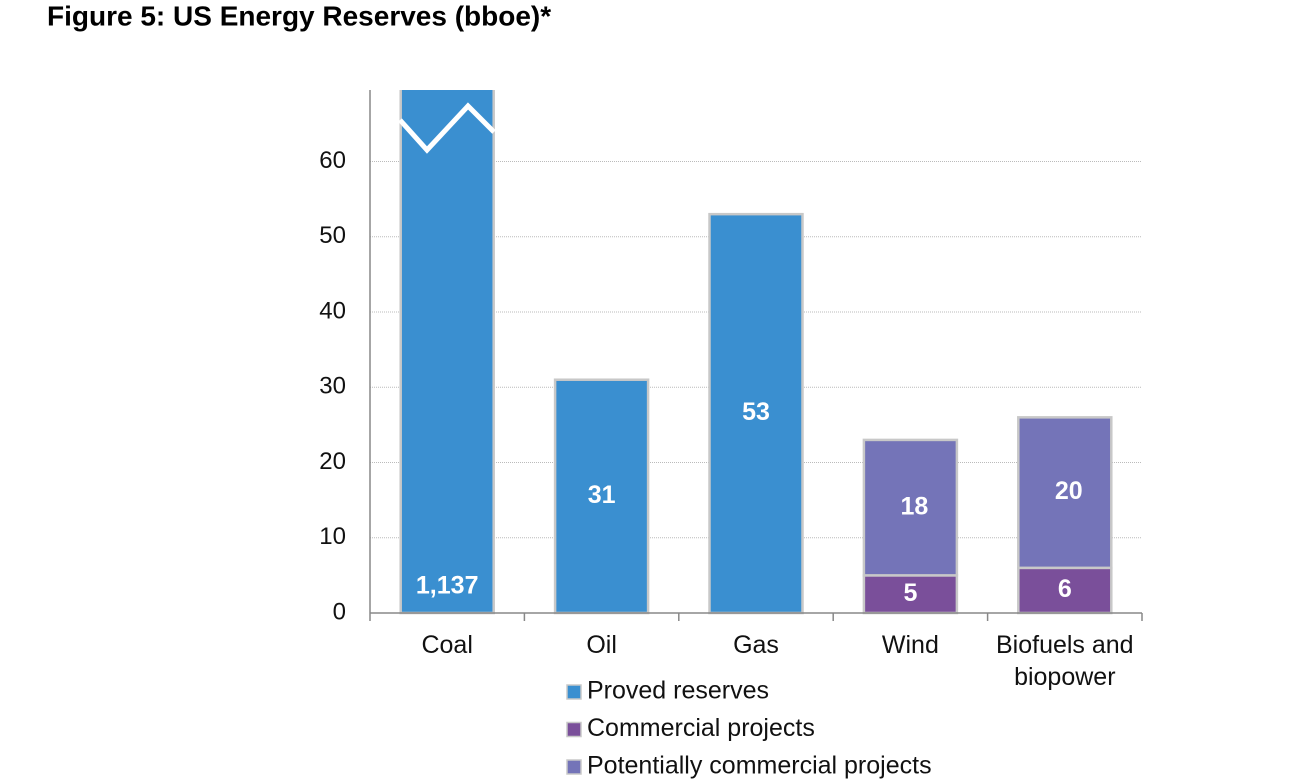 The image size is (1295, 779). I want to click on x-tick-label: Gas, so click(756, 645).